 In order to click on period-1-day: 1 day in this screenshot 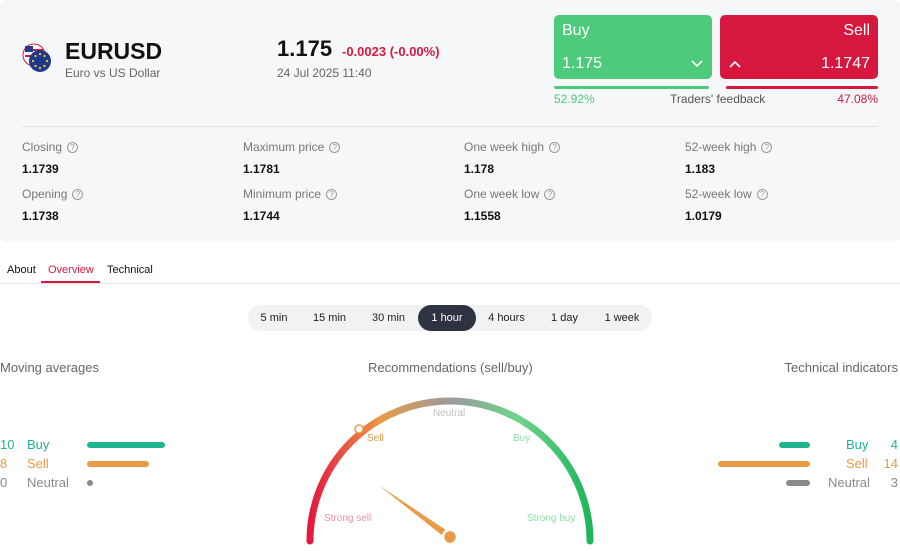, I will do `click(564, 318)`.